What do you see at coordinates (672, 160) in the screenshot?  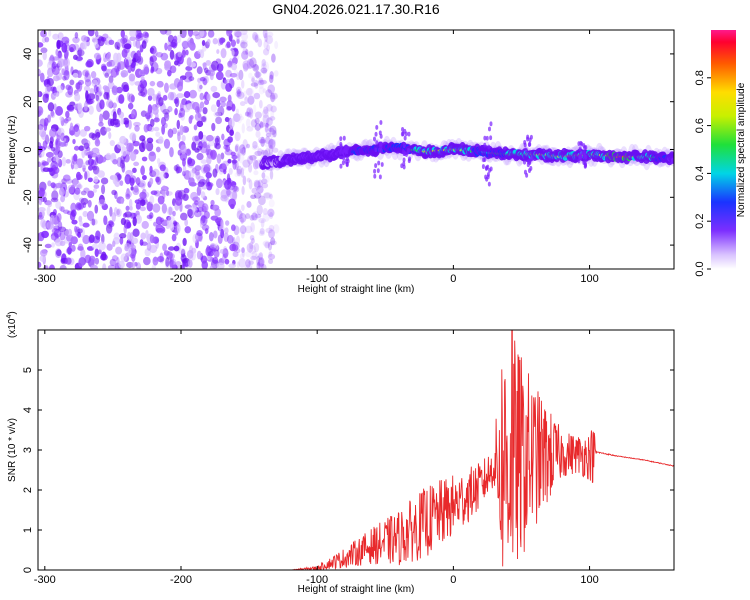 I see `ridge-core` at bounding box center [672, 160].